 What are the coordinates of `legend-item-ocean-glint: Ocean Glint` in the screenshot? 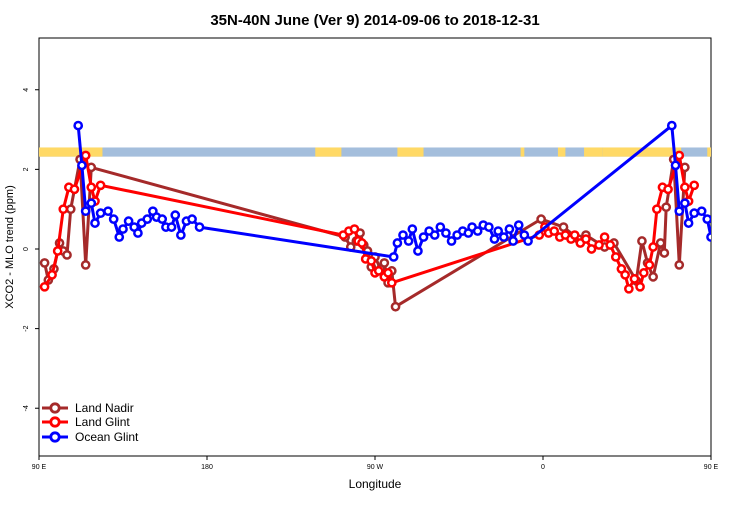 It's located at (90, 437).